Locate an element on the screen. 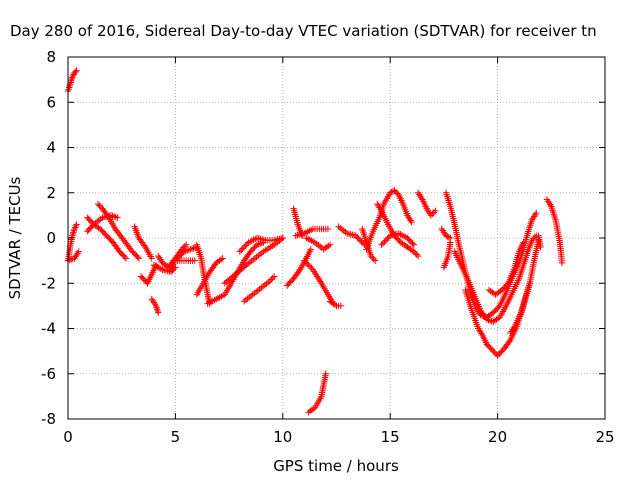  y-tick-label: 4 is located at coordinates (51, 148).